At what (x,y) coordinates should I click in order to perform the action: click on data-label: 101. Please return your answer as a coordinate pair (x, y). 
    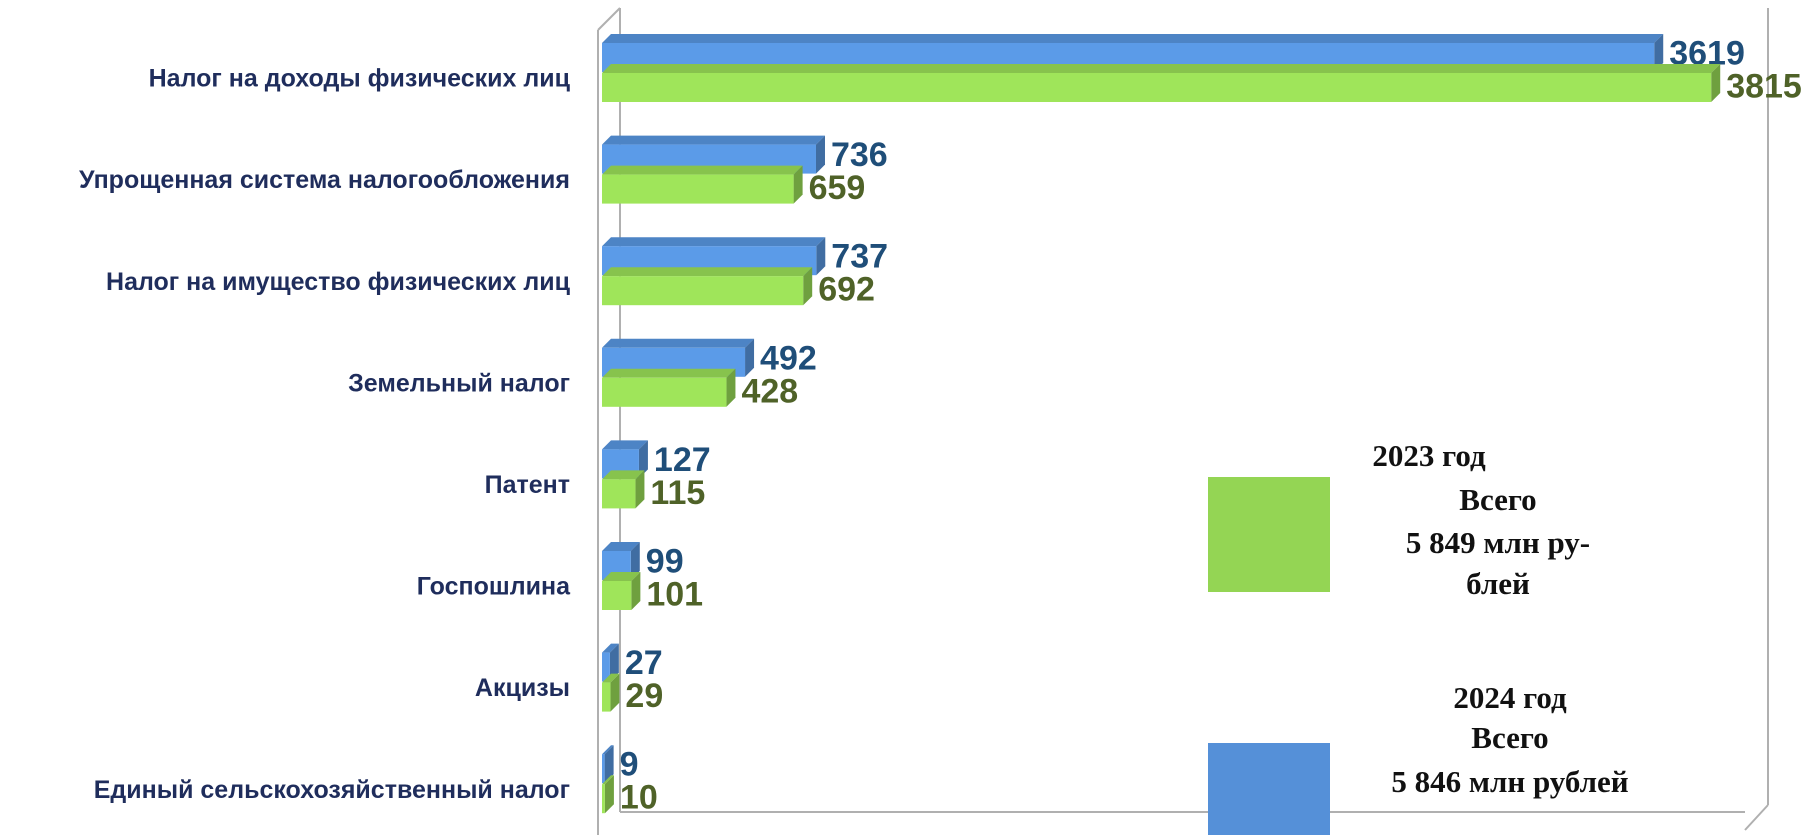
    Looking at the image, I should click on (674, 594).